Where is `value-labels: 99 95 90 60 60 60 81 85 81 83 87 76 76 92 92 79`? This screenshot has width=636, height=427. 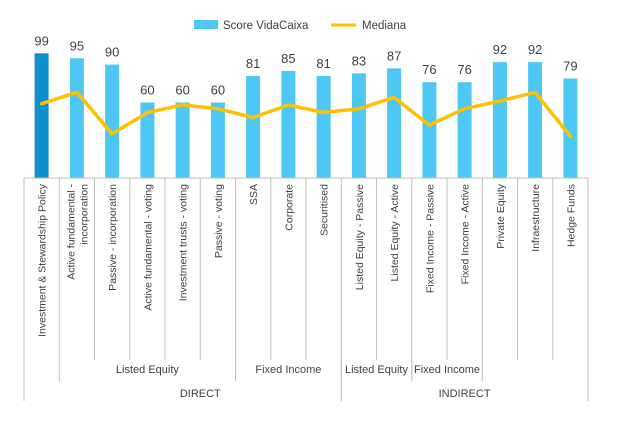 value-labels: 99 95 90 60 60 60 81 85 81 83 87 76 76 92 92 79 is located at coordinates (305, 65).